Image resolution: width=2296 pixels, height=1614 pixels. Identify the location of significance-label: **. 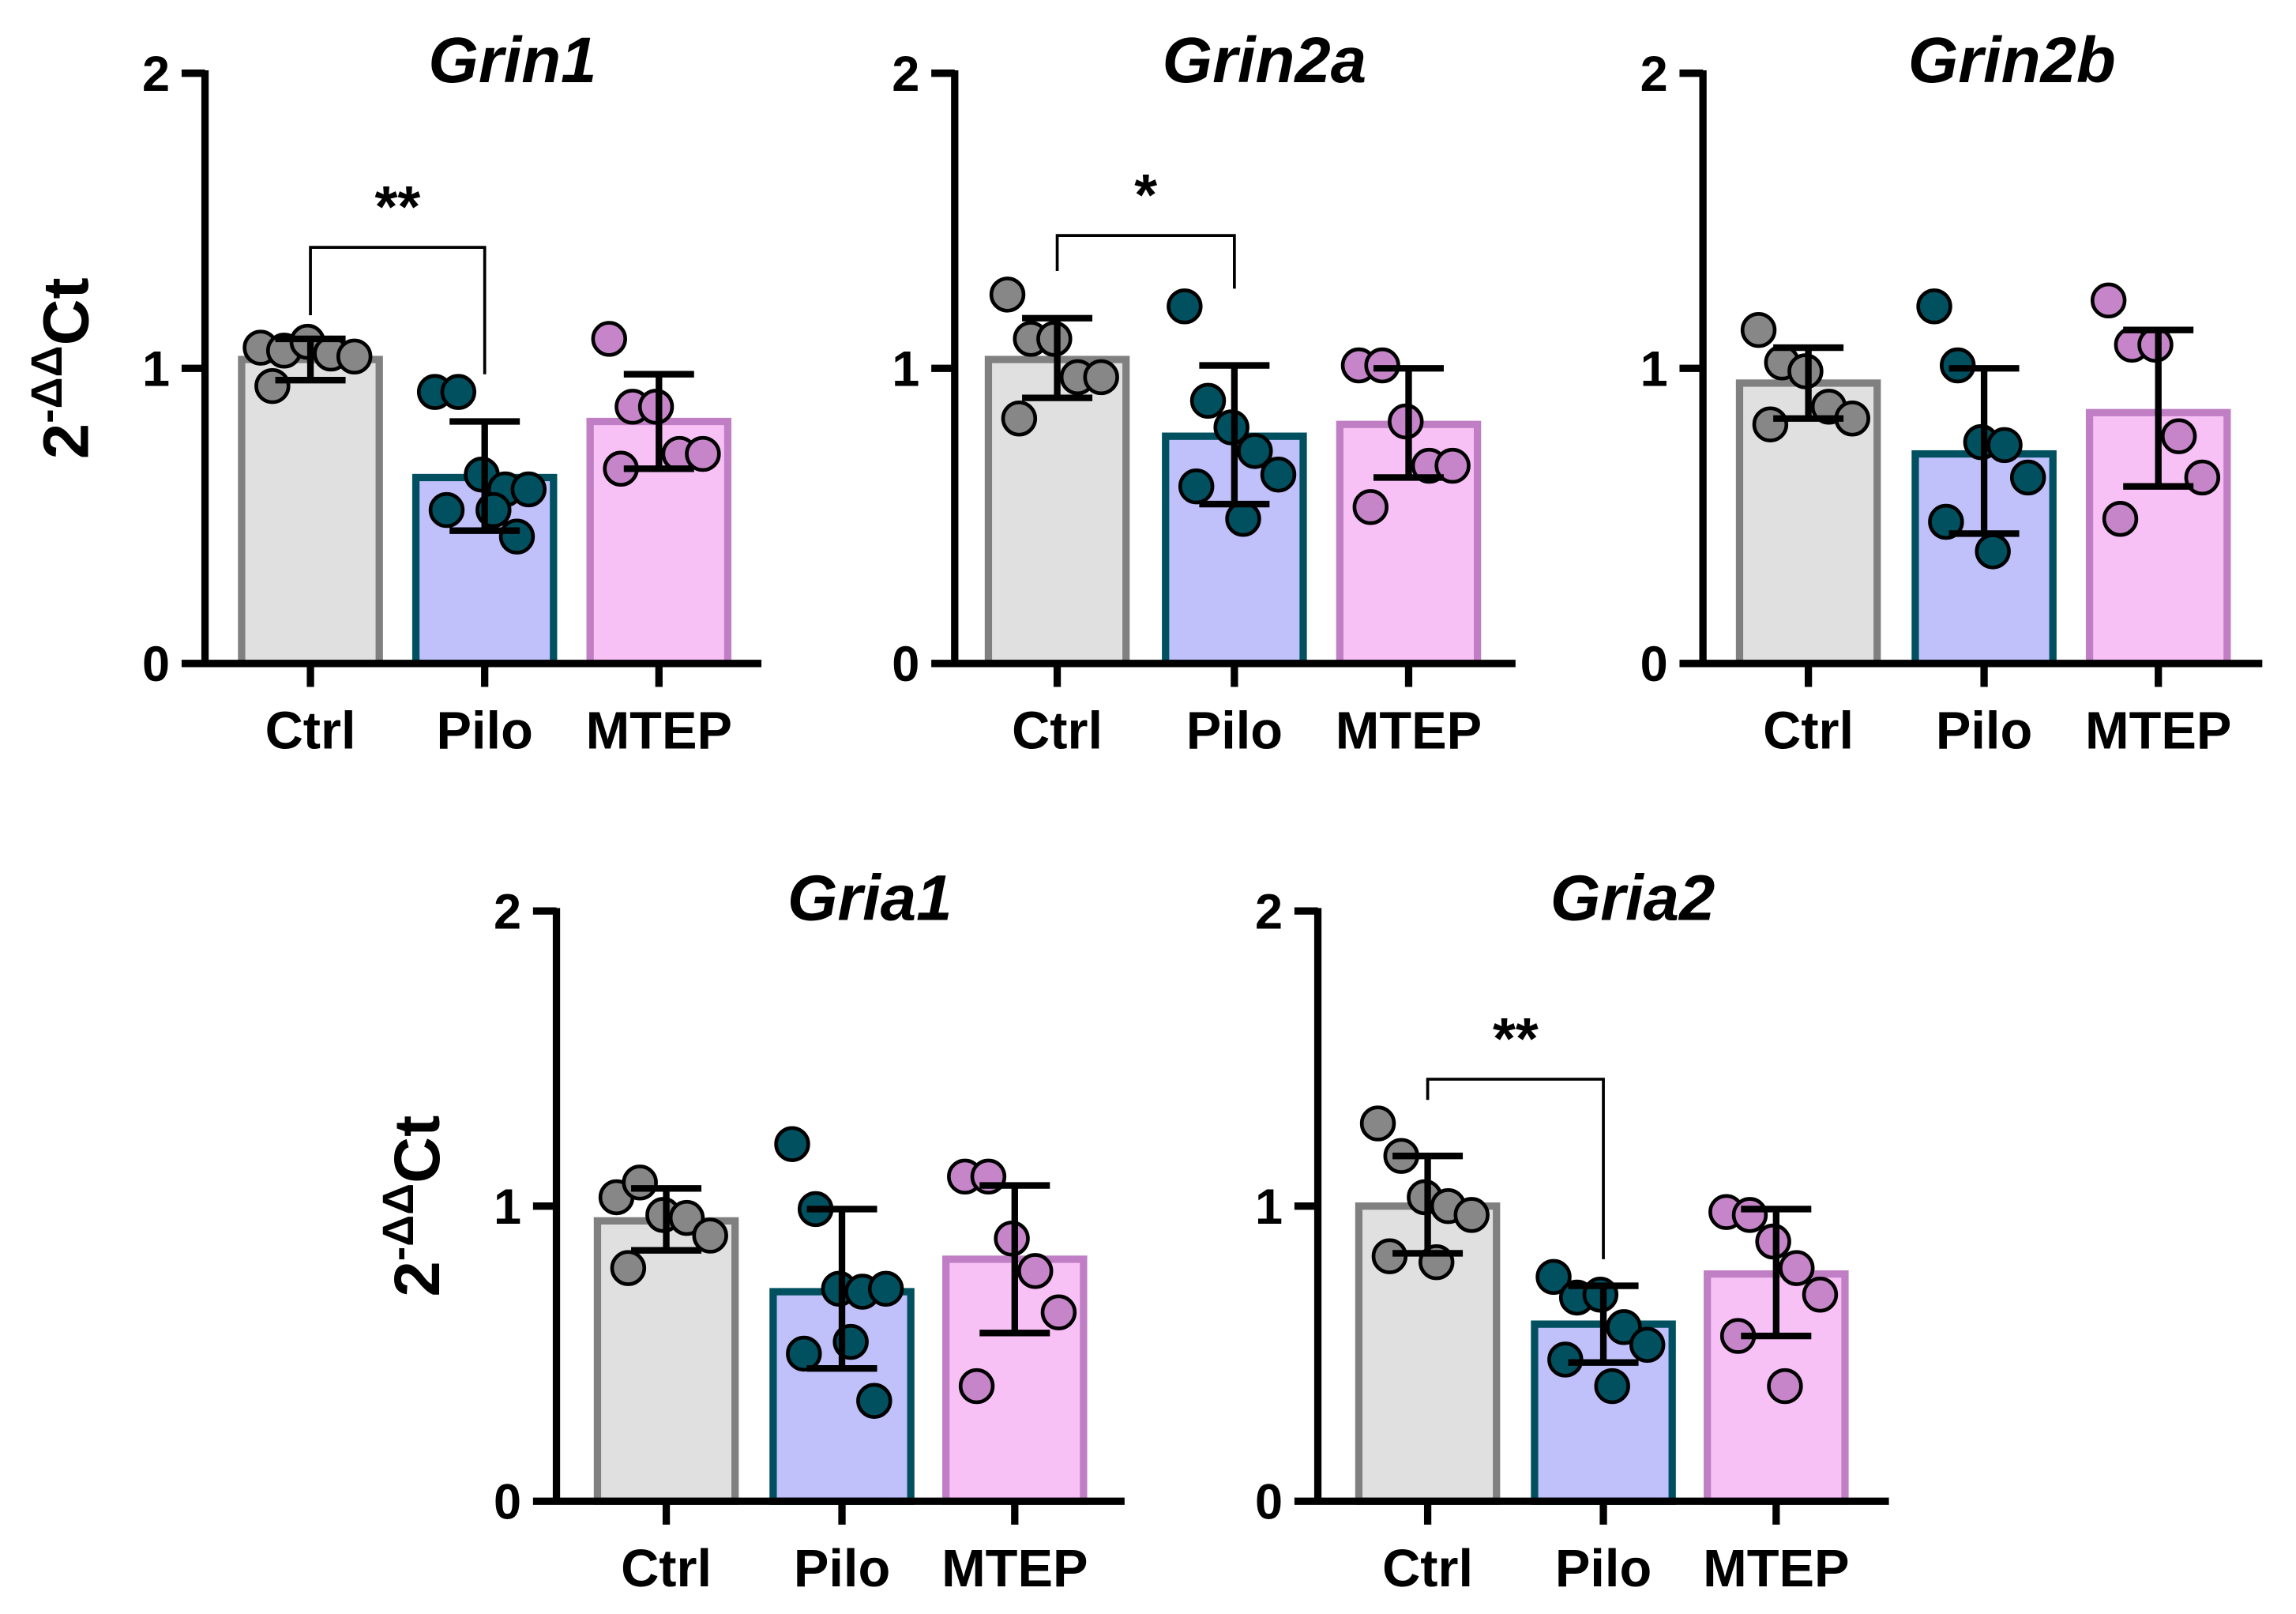
(1516, 1039).